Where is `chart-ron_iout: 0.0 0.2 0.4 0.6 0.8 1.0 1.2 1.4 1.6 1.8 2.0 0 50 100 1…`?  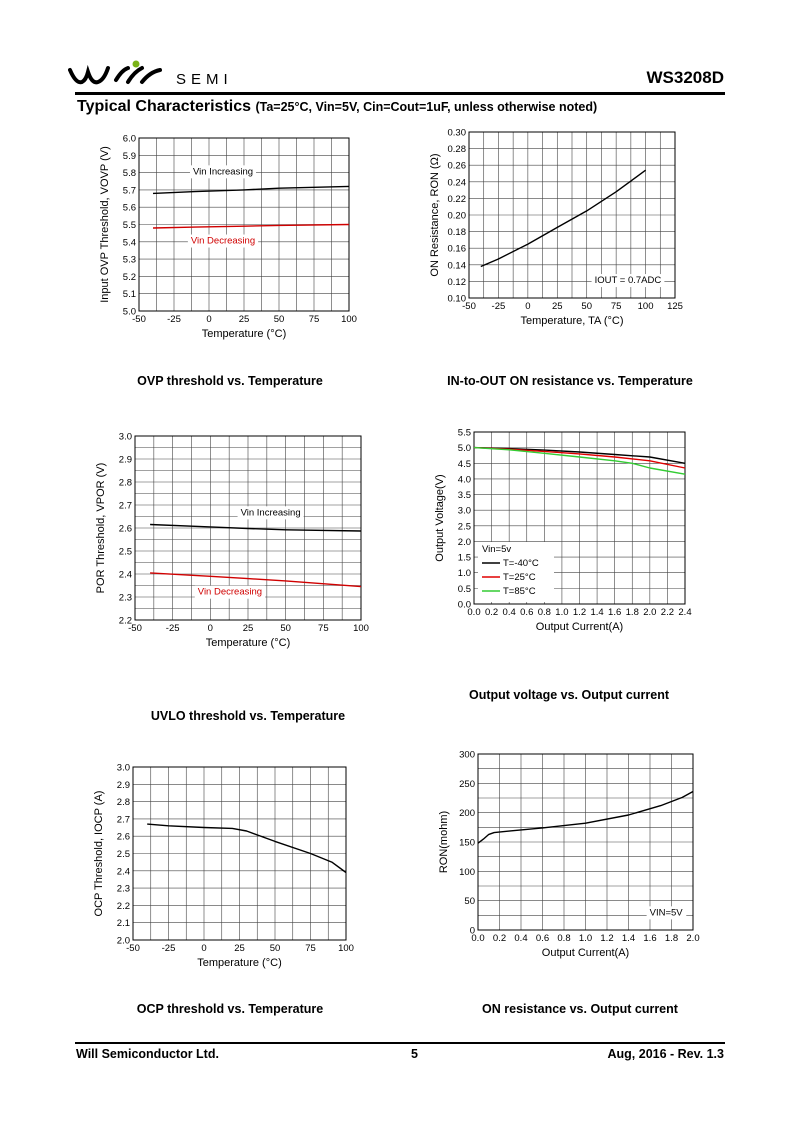 chart-ron_iout: 0.0 0.2 0.4 0.6 0.8 1.0 1.2 1.4 1.6 1.8 2.0 0 50 100 1… is located at coordinates (569, 855).